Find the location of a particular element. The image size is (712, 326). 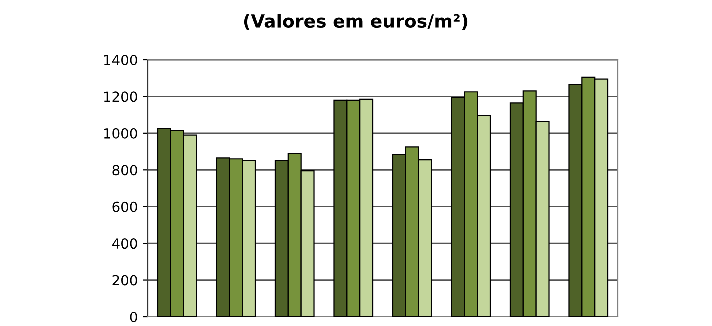

y-tick-label: 0 is located at coordinates (134, 317).